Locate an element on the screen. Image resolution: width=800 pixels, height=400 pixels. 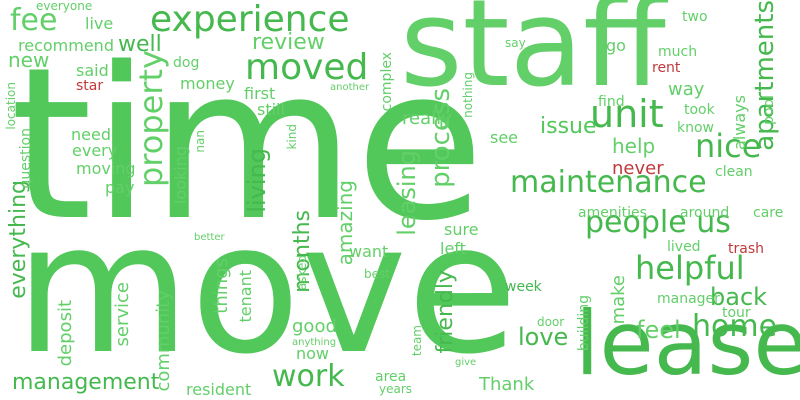
word-thank: Thank is located at coordinates (507, 384).